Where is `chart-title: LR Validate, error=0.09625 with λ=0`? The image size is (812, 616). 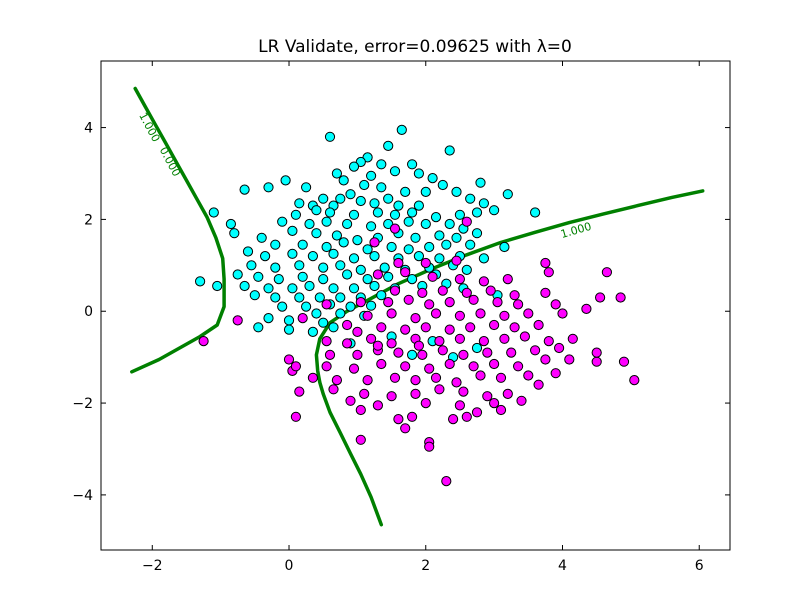
chart-title: LR Validate, error=0.09625 with λ=0 is located at coordinates (415, 47).